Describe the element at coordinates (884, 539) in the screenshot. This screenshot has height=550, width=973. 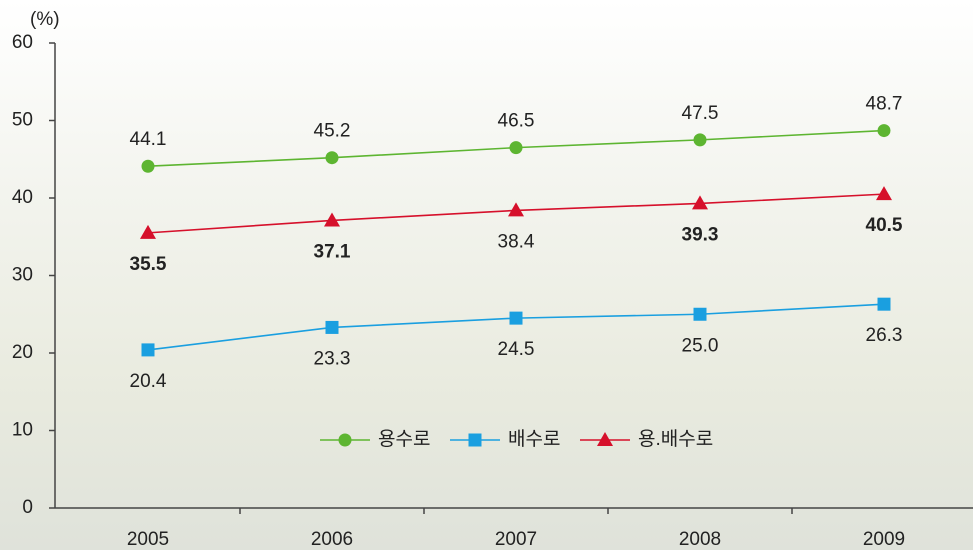
I see `x-tick-label: 2009` at that location.